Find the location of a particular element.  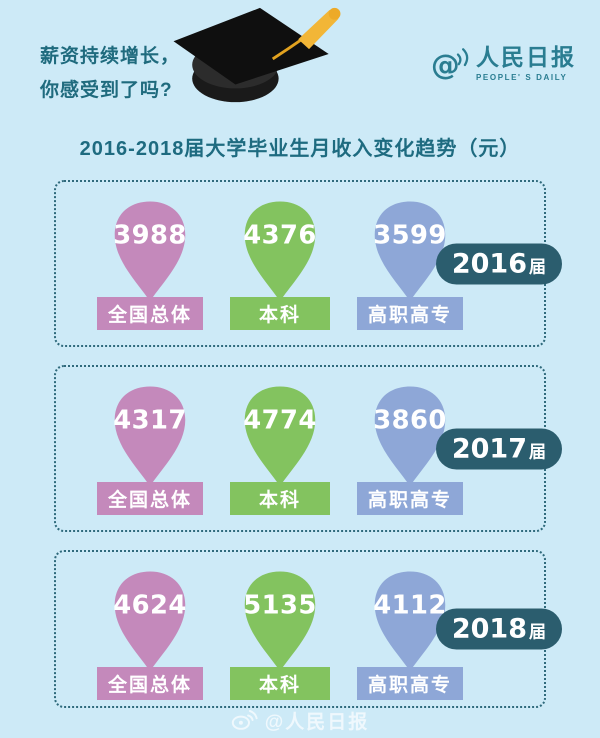

balloon-pin-icon: 3599 is located at coordinates (410, 251).